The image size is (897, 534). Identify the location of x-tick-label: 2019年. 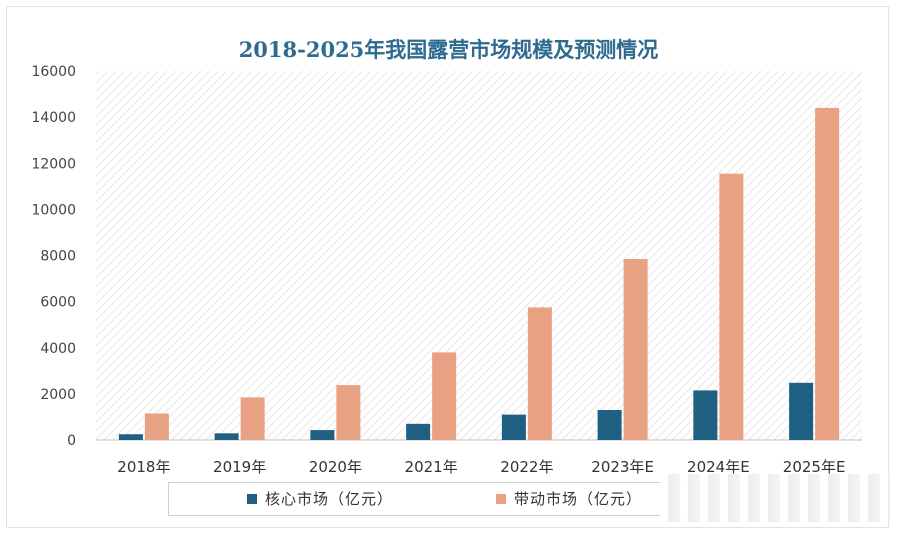
(239, 467).